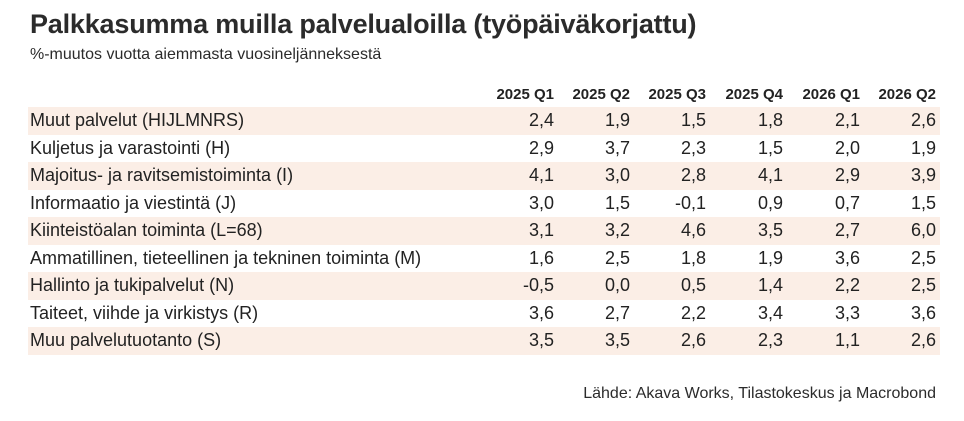  I want to click on table-cell: -0,1, so click(690, 202).